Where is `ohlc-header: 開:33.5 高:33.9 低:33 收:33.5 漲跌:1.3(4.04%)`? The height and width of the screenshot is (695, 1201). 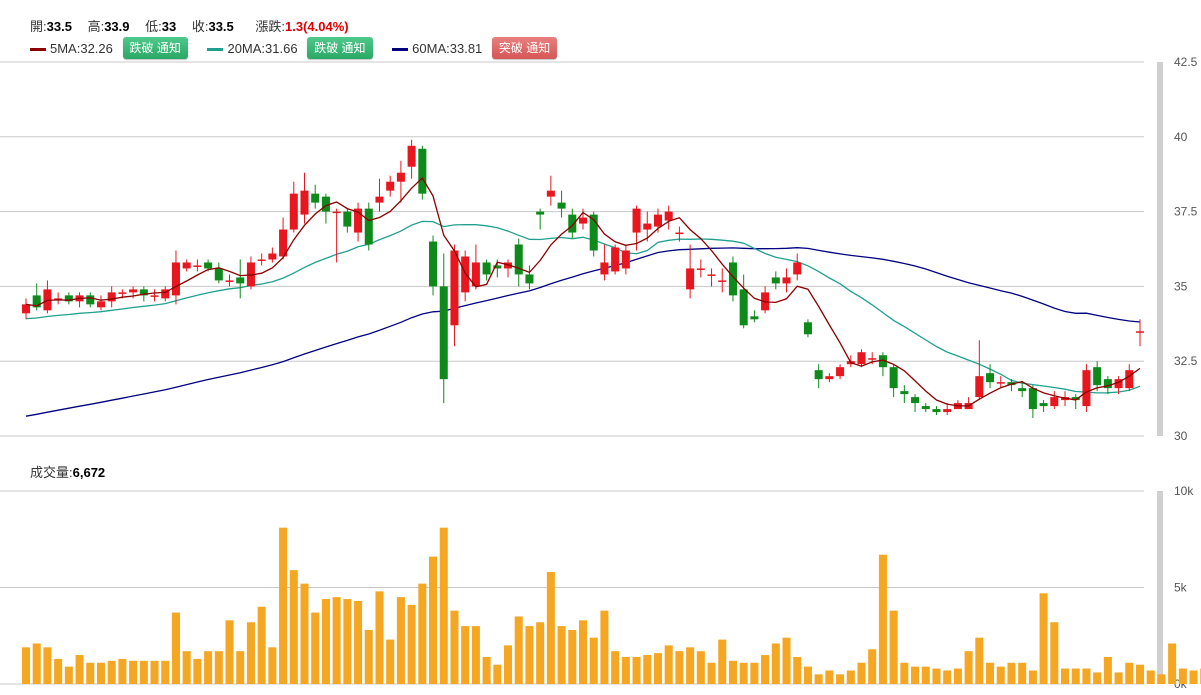 ohlc-header: 開:33.5 高:33.9 低:33 收:33.5 漲跌:1.3(4.04%) is located at coordinates (189, 25).